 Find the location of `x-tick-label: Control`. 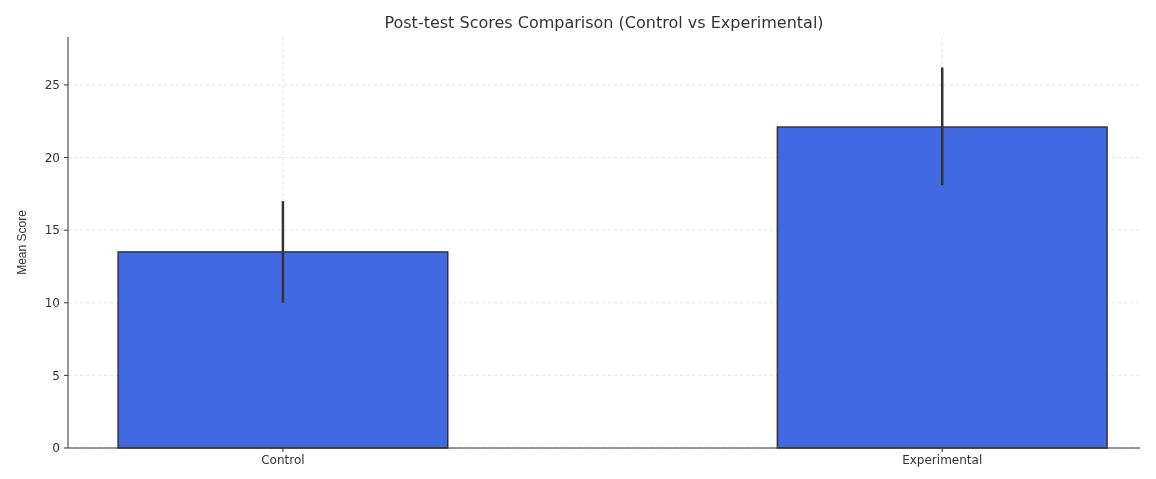

x-tick-label: Control is located at coordinates (283, 460).